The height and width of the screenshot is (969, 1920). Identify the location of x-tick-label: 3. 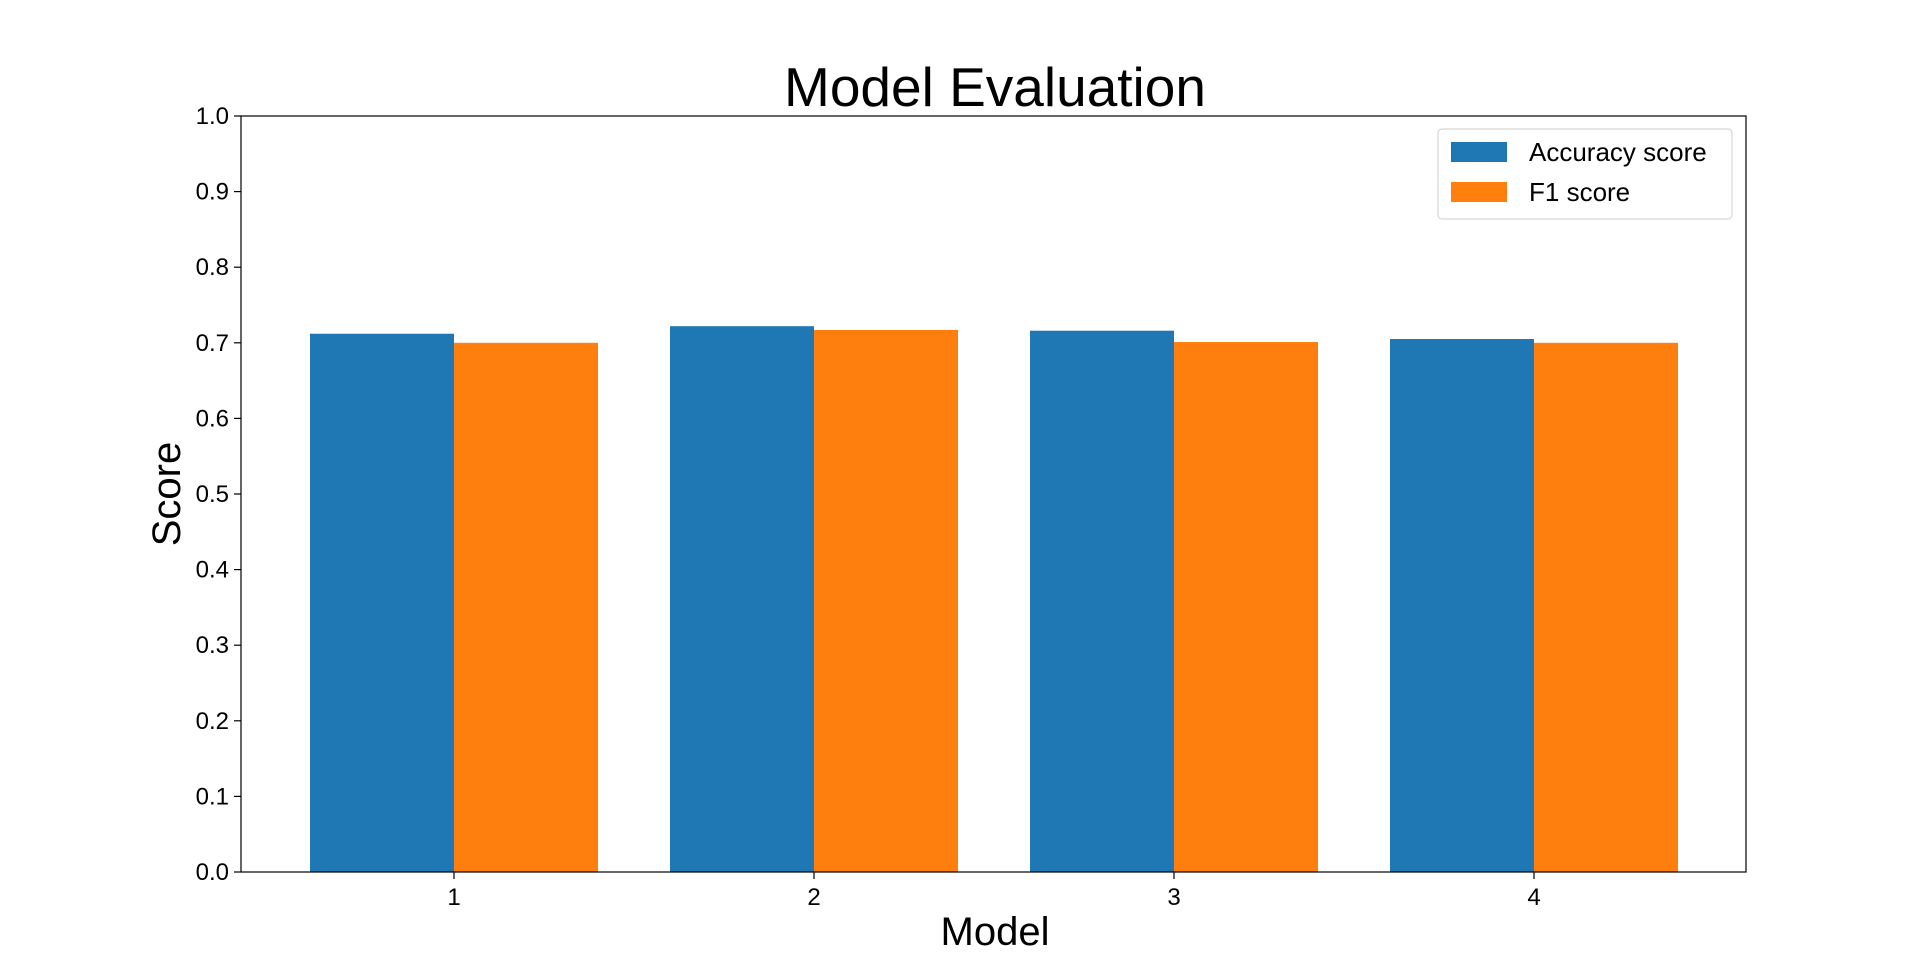
(1173, 897).